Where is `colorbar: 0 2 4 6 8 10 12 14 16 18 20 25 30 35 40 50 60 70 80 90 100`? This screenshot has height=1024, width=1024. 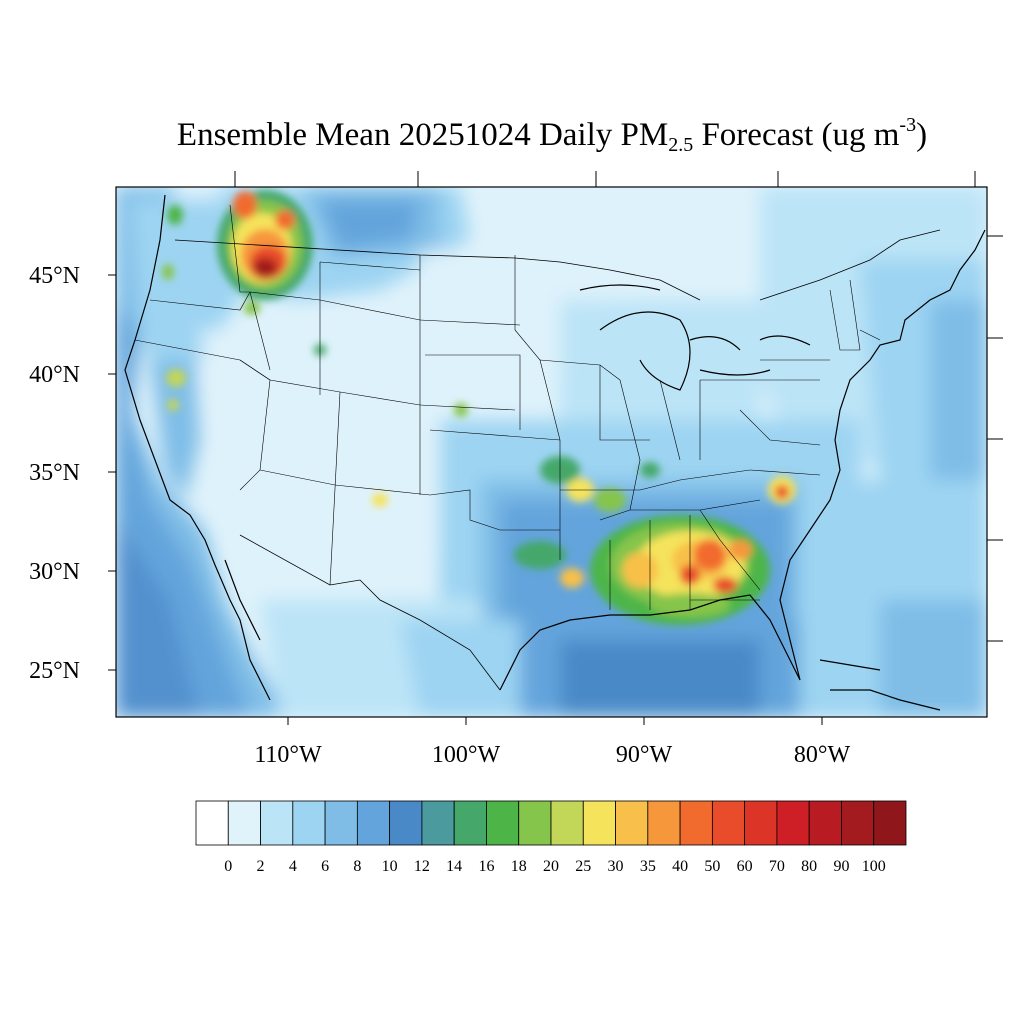 colorbar: 0 2 4 6 8 10 12 14 16 18 20 25 30 35 40 50 60 70 80 90 100 is located at coordinates (551, 837).